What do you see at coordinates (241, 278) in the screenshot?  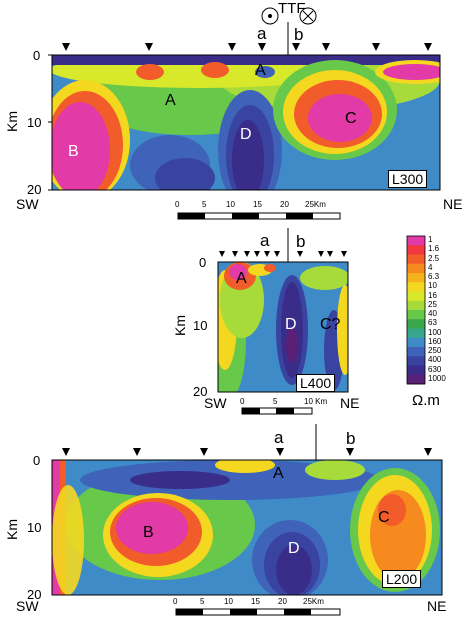 I see `zone-a-l400: A` at bounding box center [241, 278].